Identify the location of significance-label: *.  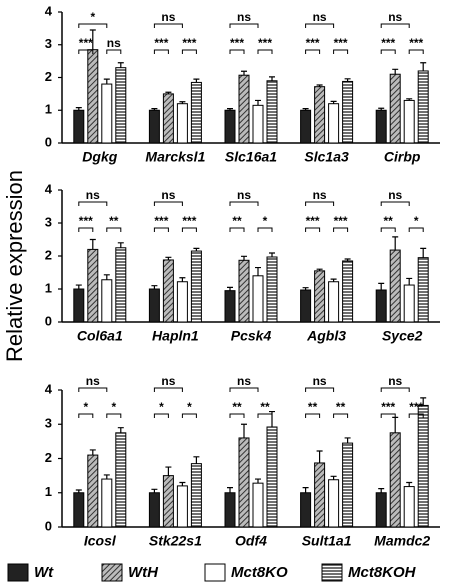
(265, 221).